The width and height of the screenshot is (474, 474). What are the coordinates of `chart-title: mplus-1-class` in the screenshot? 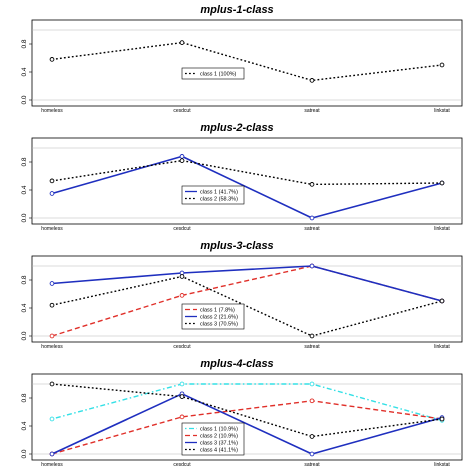 It's located at (236, 10).